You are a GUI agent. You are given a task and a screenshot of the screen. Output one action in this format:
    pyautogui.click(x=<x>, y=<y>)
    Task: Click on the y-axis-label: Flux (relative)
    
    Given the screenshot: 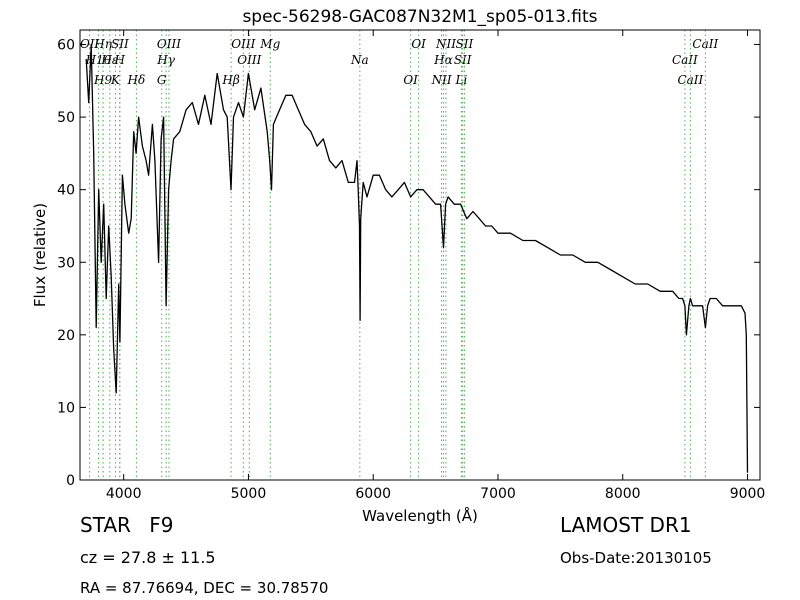 What is the action you would take?
    pyautogui.click(x=40, y=255)
    